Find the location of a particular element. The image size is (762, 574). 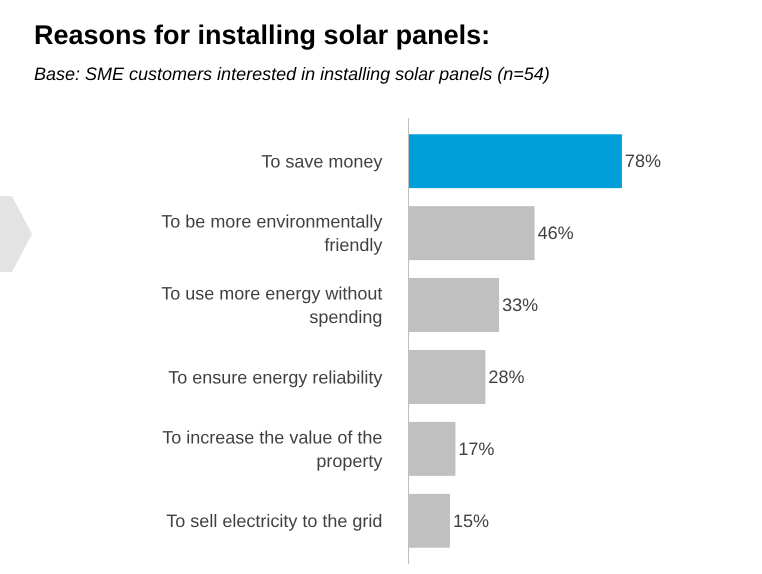

data-label: 33% is located at coordinates (520, 305).